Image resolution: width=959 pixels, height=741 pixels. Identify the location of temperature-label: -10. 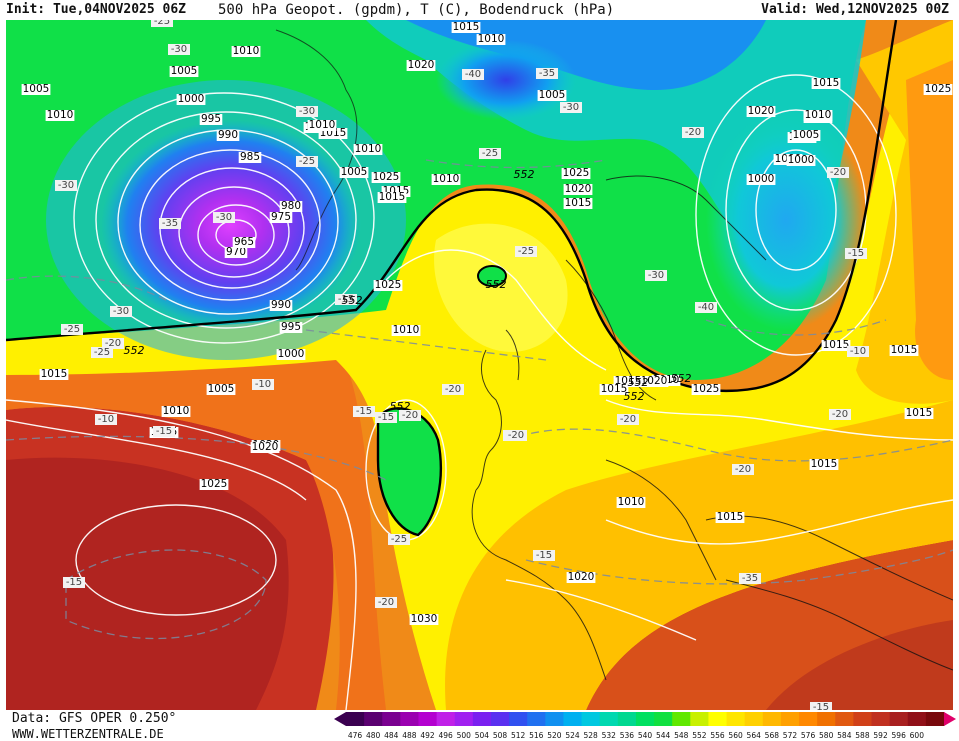
(106, 419).